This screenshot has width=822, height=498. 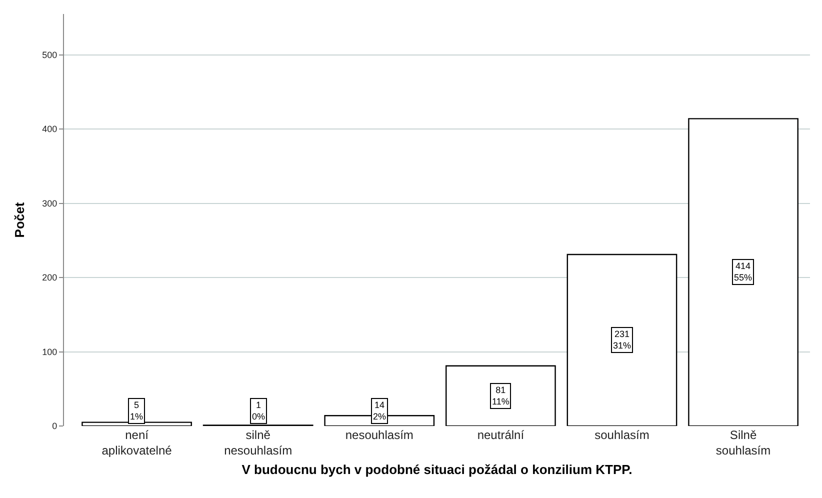 What do you see at coordinates (137, 411) in the screenshot?
I see `data-label: 5 1%` at bounding box center [137, 411].